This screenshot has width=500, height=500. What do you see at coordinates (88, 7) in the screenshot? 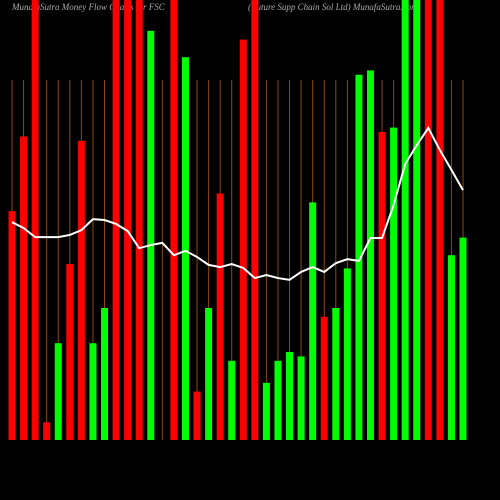
I see `chart-title: MunafaSutra Money Flow Charts for FSC` at bounding box center [88, 7].